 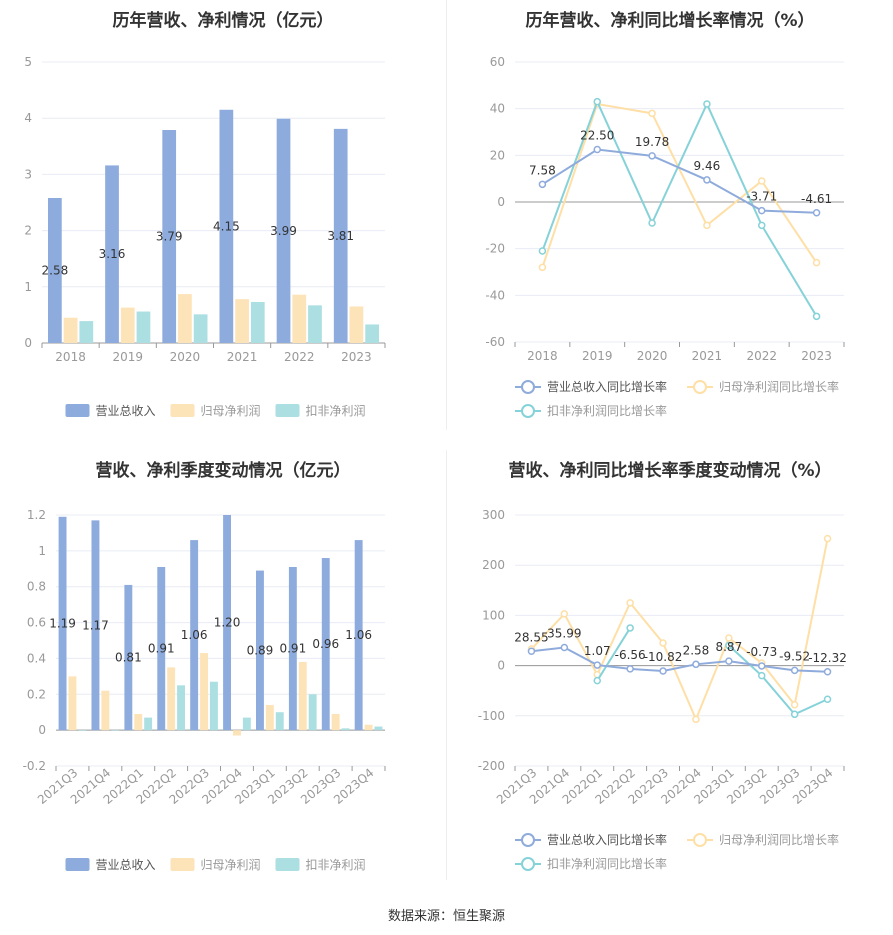 What do you see at coordinates (564, 634) in the screenshot?
I see `data-label: 35.99` at bounding box center [564, 634].